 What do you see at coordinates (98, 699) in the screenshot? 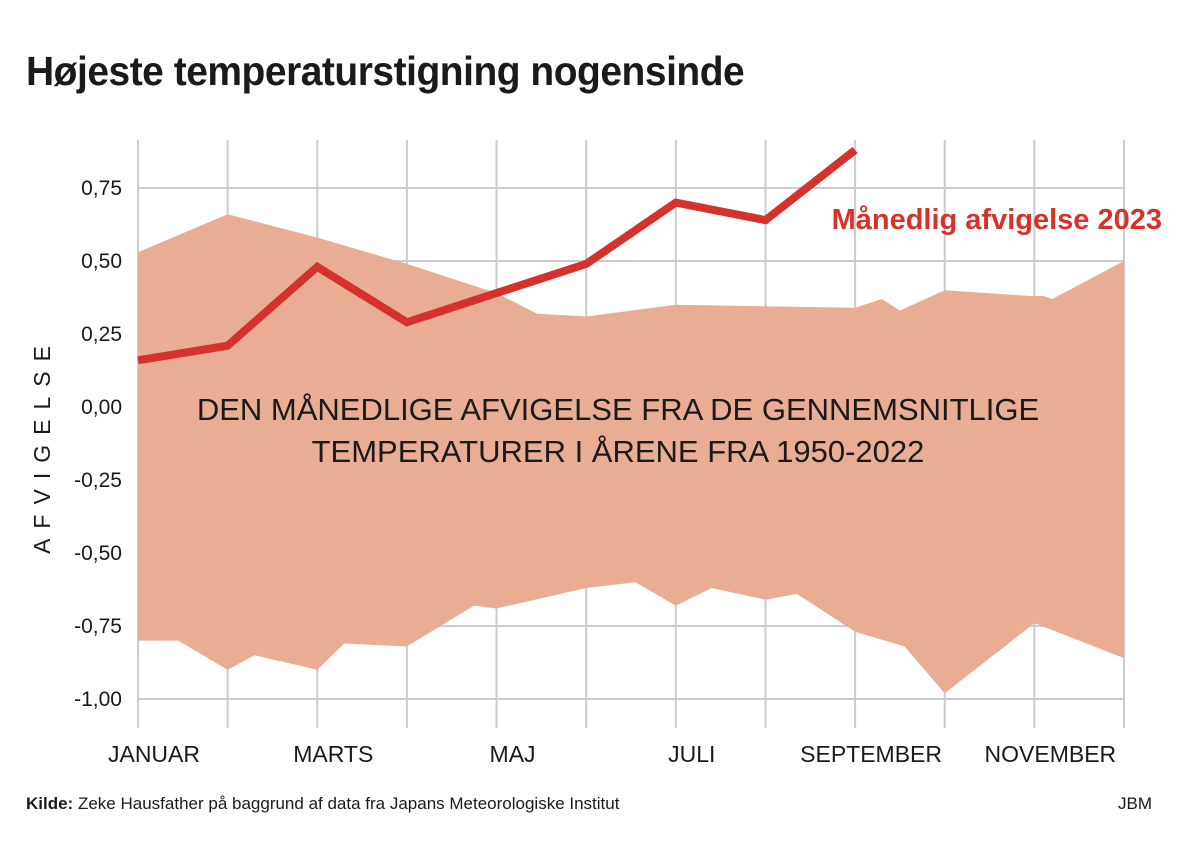
I see `y-tick-label: -1,00` at bounding box center [98, 699].